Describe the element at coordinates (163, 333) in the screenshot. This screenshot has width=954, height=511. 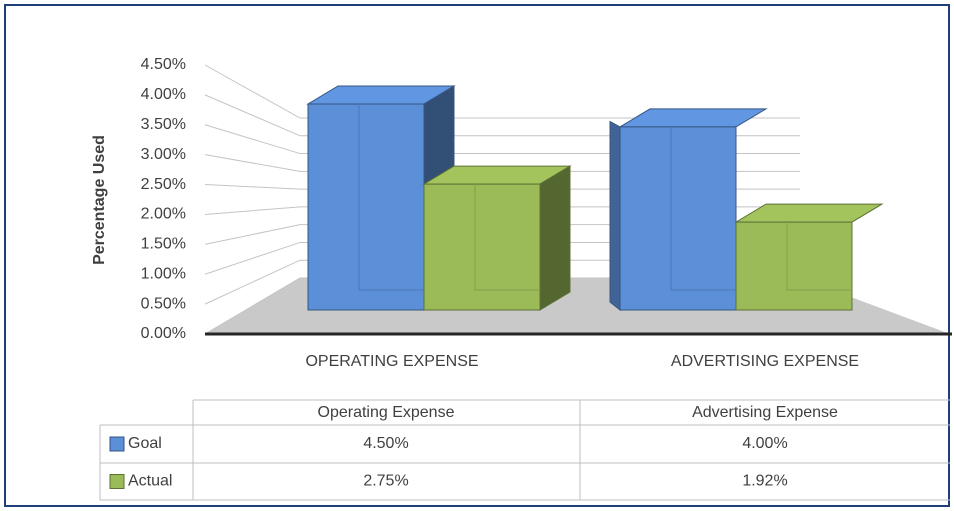
I see `y-tick-label: 0.00%` at that location.